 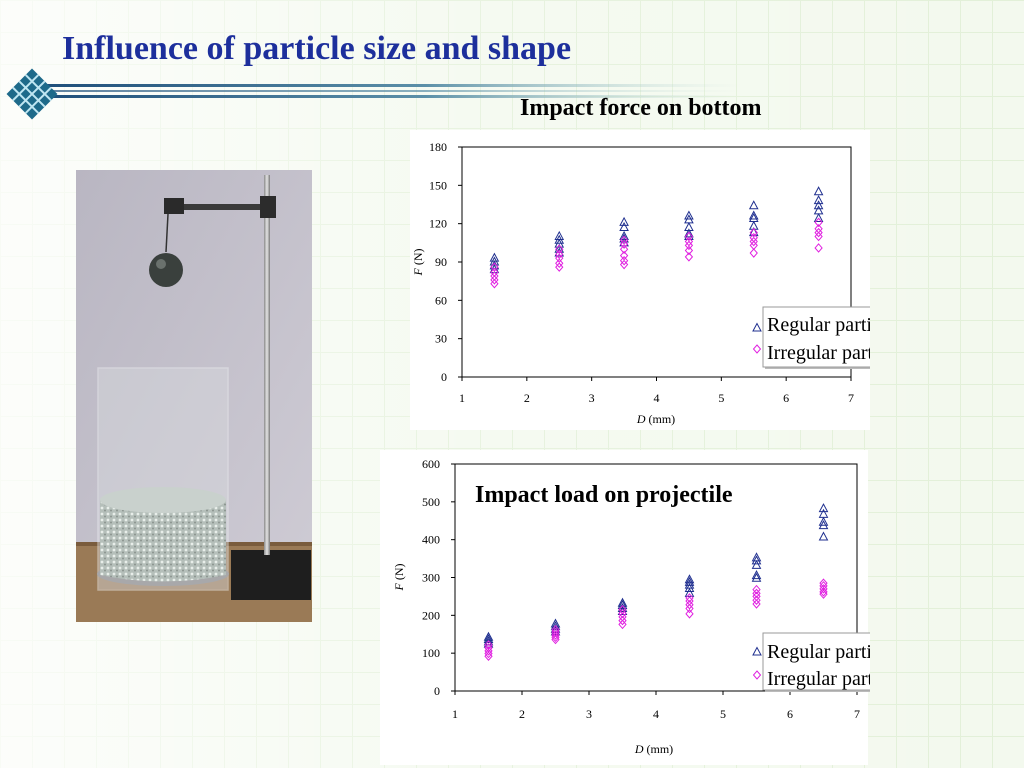 I want to click on chart2-title: Impact load on projectile, so click(x=604, y=495).